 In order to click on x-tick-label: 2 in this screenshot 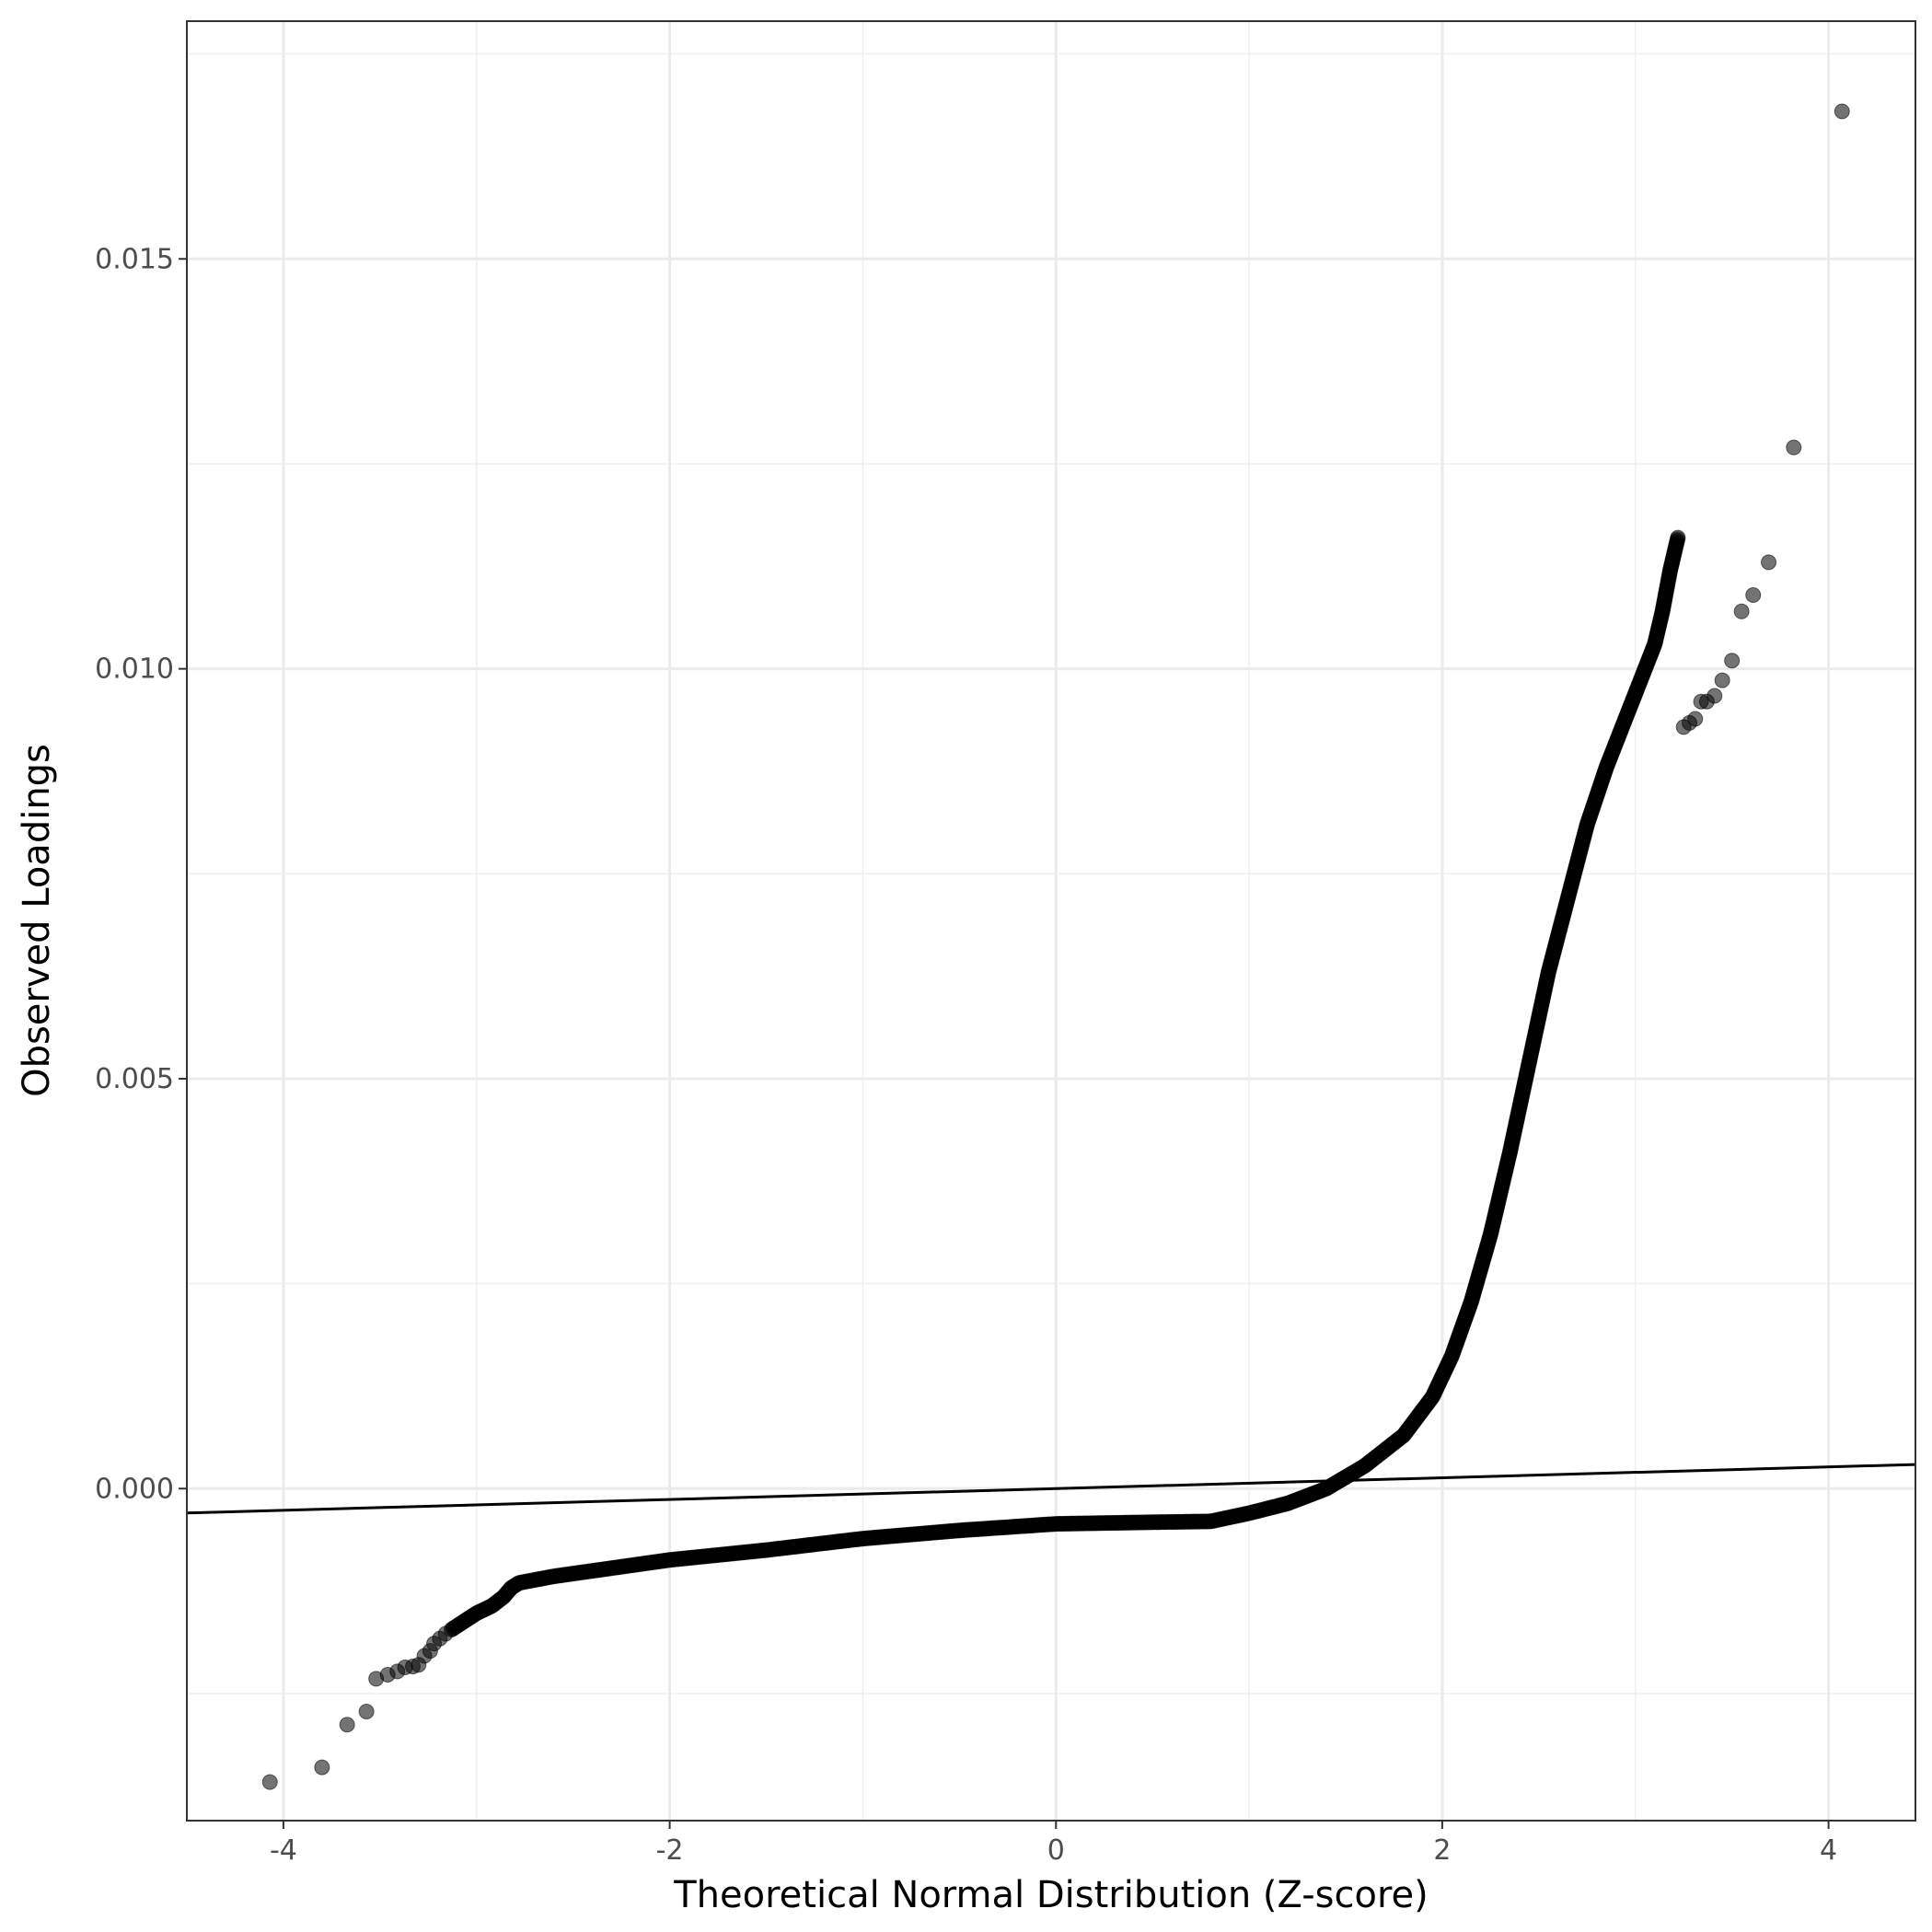, I will do `click(1442, 1851)`.